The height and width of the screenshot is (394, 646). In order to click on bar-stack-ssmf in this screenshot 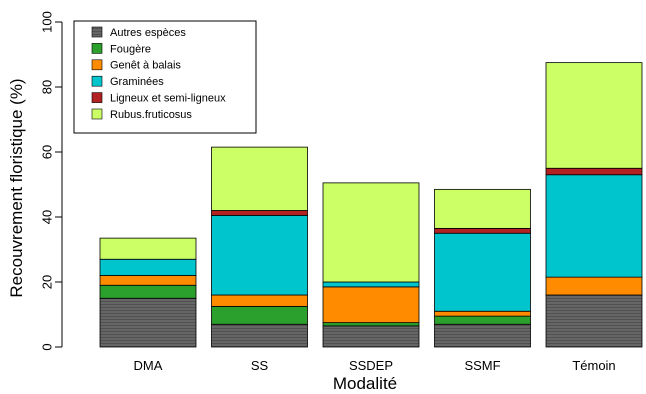, I will do `click(482, 268)`.